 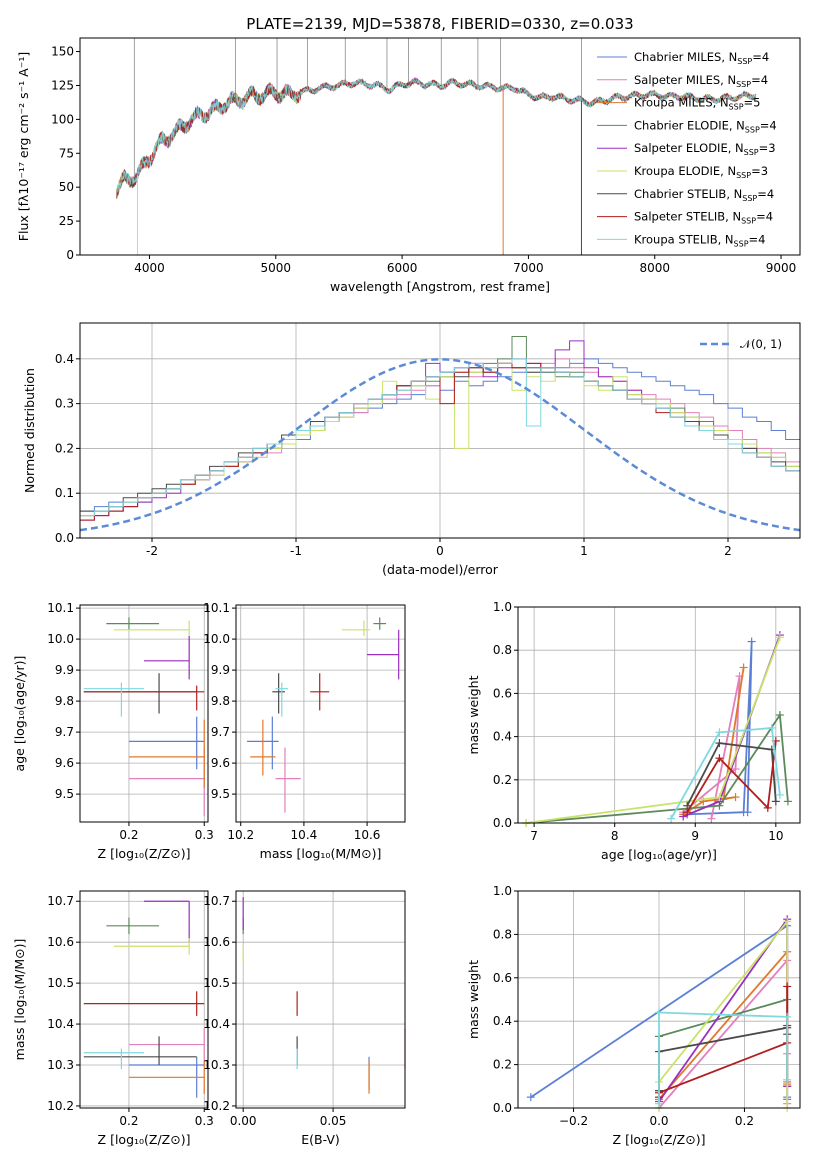 What do you see at coordinates (703, 218) in the screenshot?
I see `legend-label: Salpeter STELIB, NSSP=4` at bounding box center [703, 218].